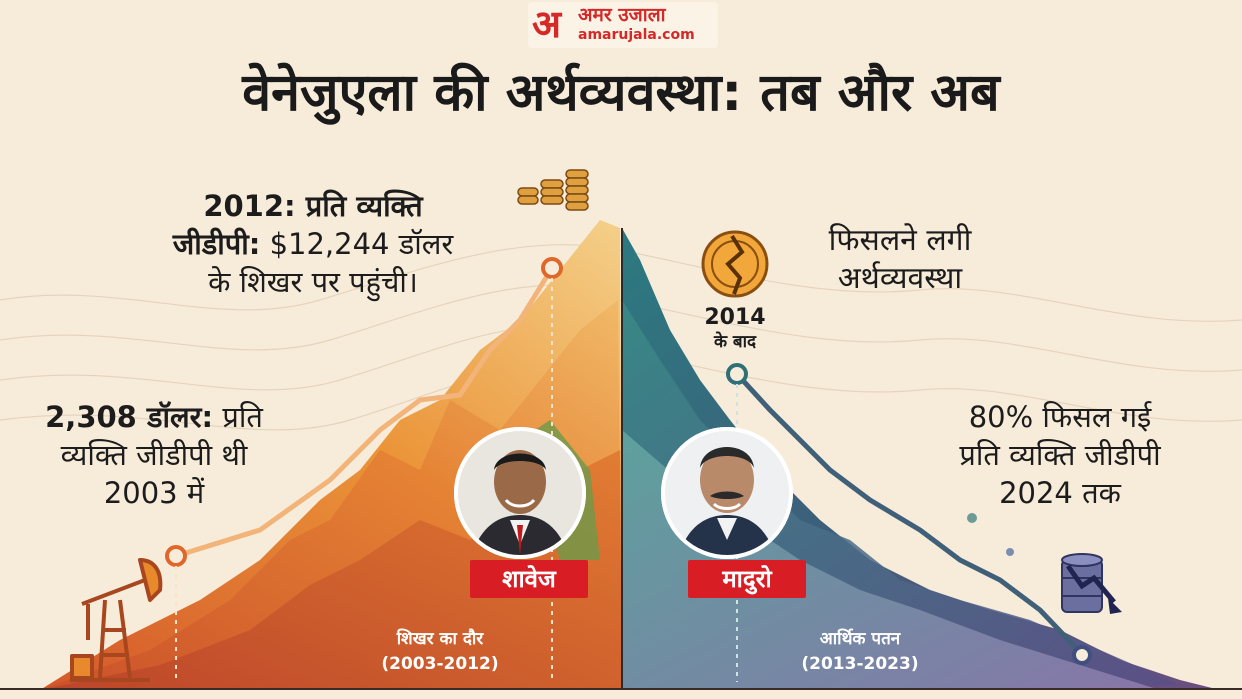 This screenshot has width=1242, height=699. I want to click on drop-line-2: प्रति व्यक्ति जीडीपी, so click(1060, 455).